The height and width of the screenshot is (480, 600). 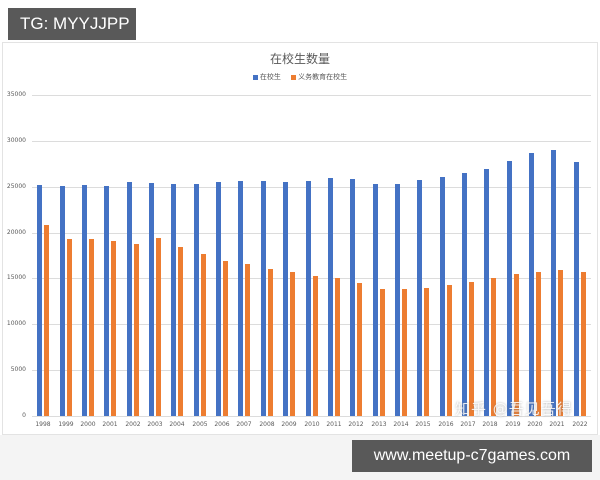 I want to click on x-tick-label: 2007, so click(x=244, y=424).